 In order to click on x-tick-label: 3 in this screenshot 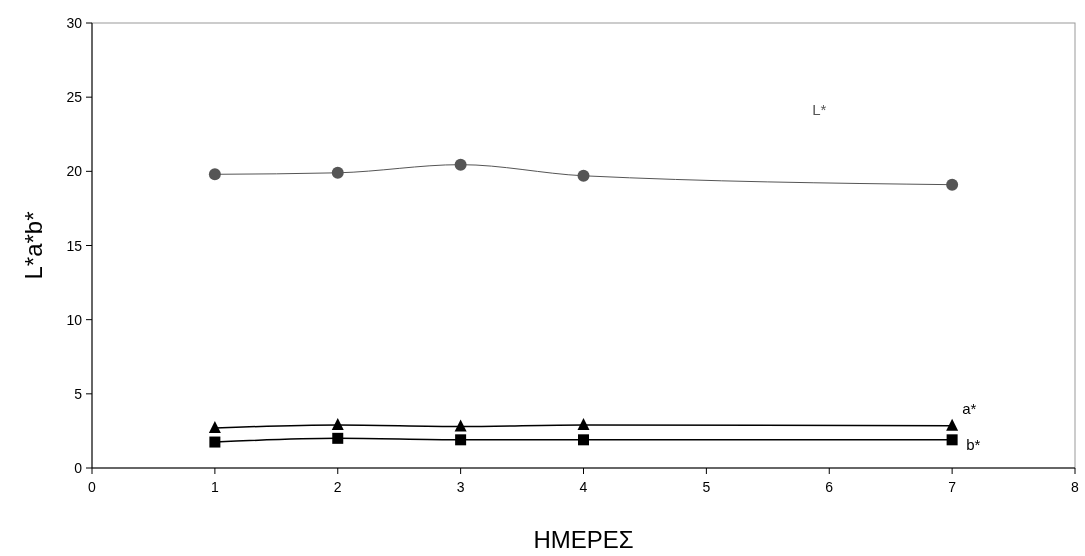, I will do `click(460, 487)`.